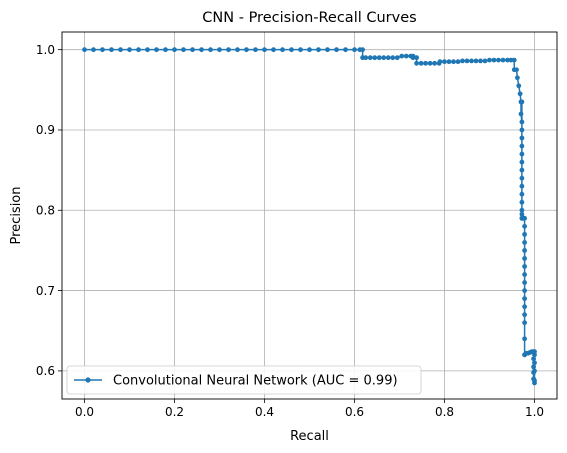 This screenshot has width=567, height=453. I want to click on y-tick-label: 0.7, so click(45, 291).